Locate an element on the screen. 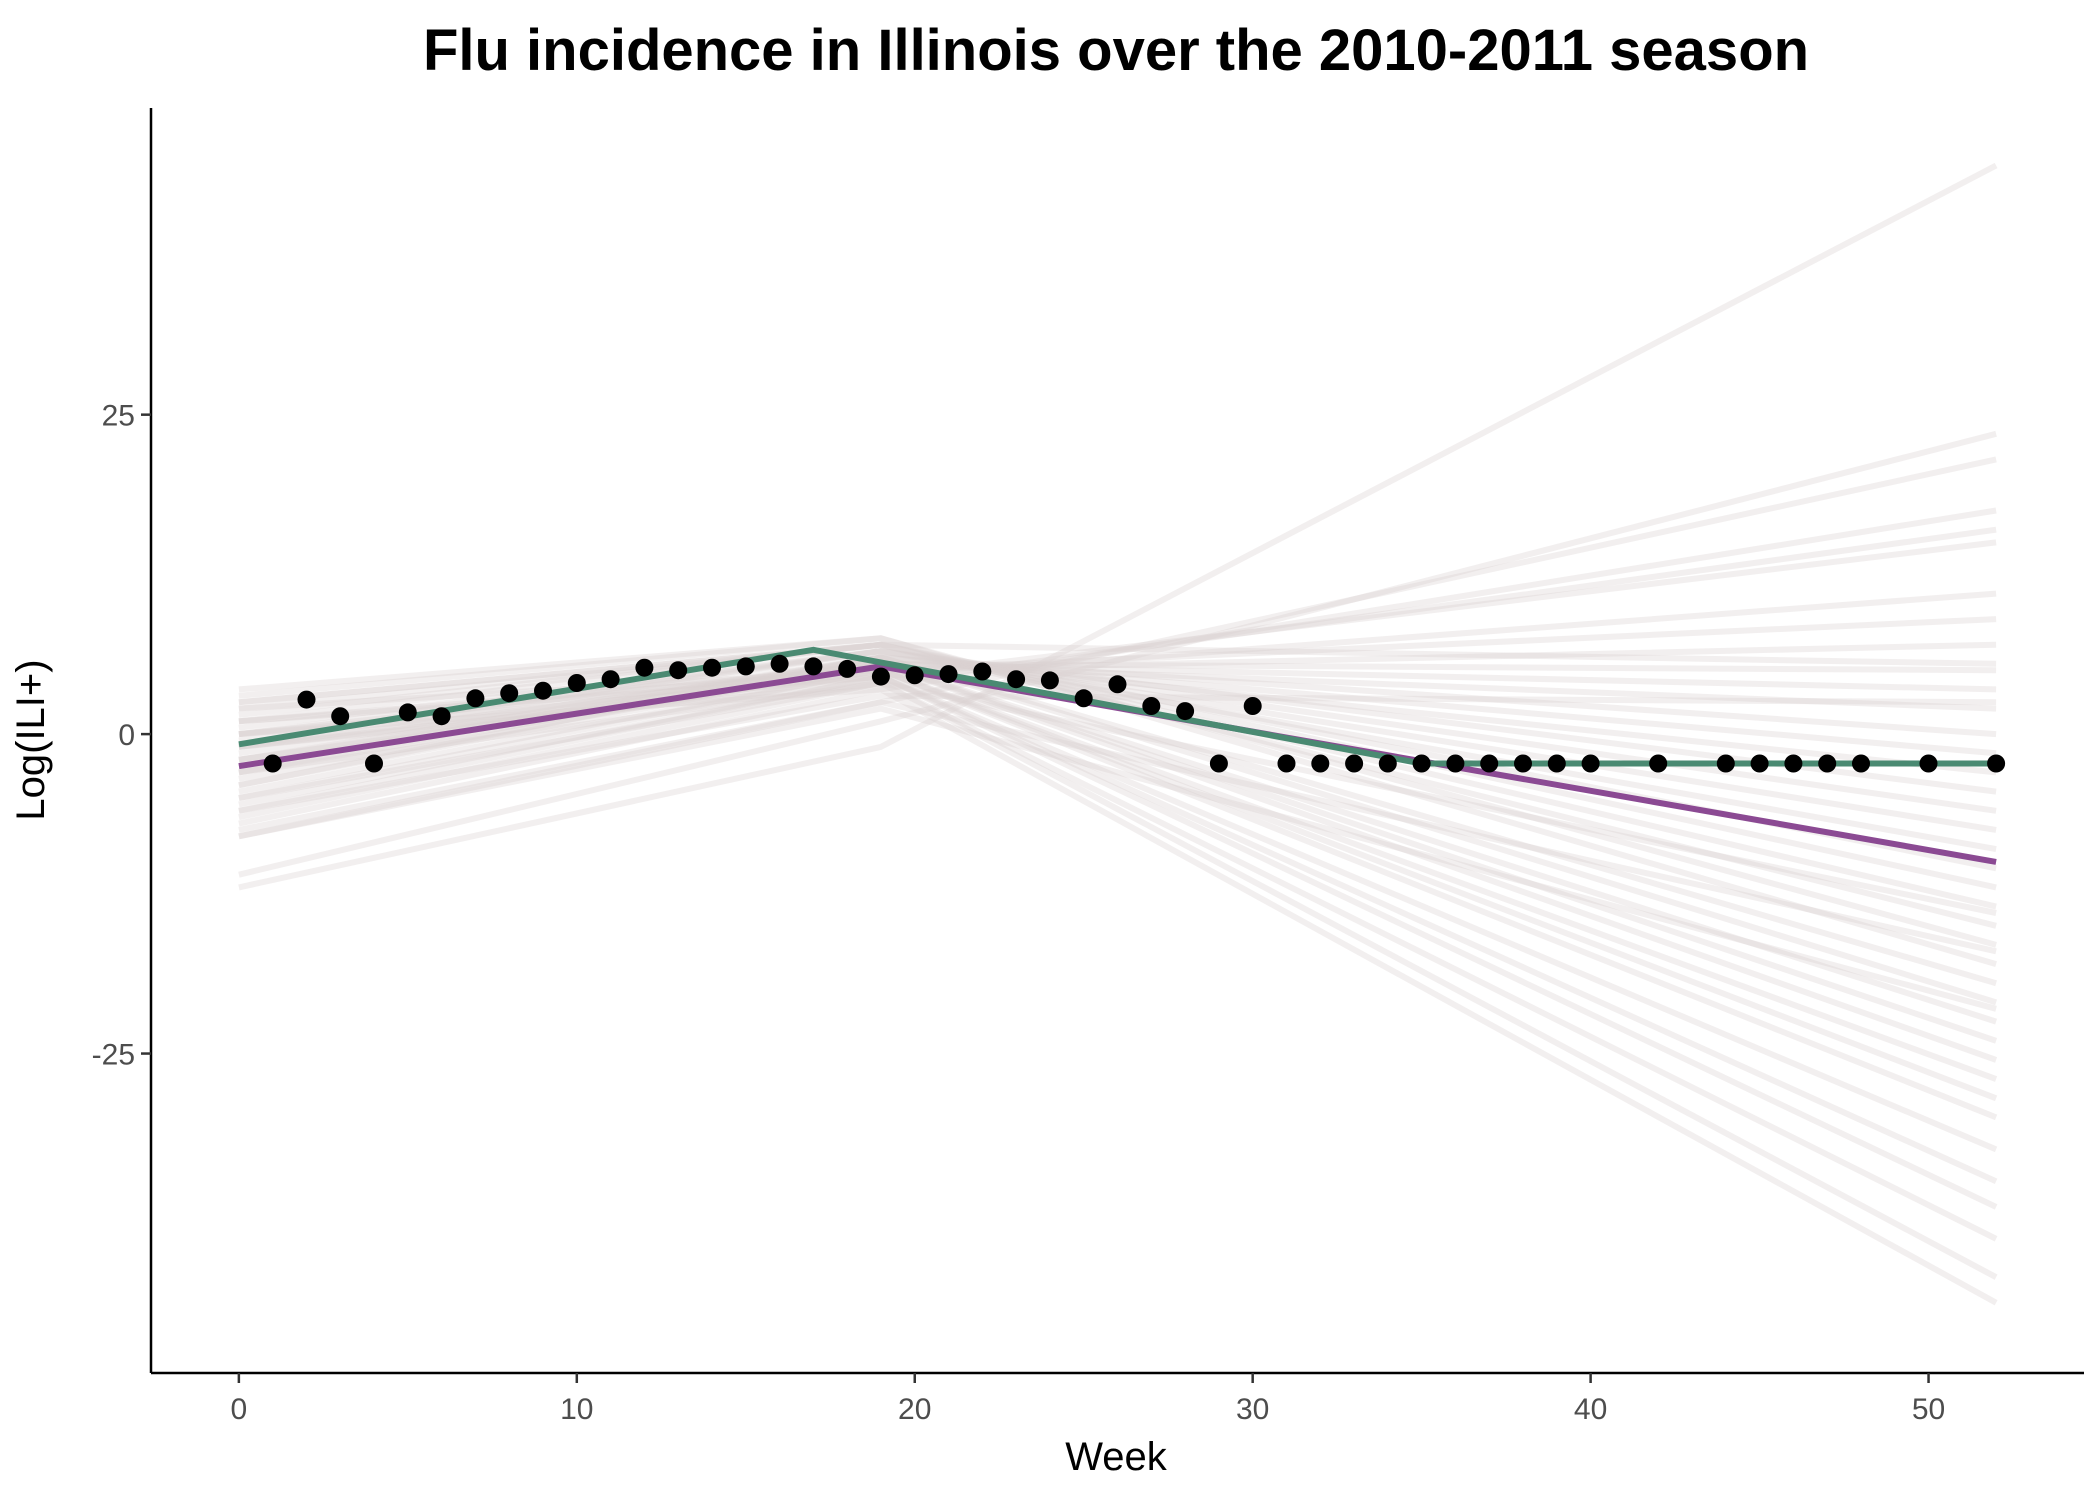 The height and width of the screenshot is (1500, 2100). y-tick-label: -25 is located at coordinates (113, 1055).